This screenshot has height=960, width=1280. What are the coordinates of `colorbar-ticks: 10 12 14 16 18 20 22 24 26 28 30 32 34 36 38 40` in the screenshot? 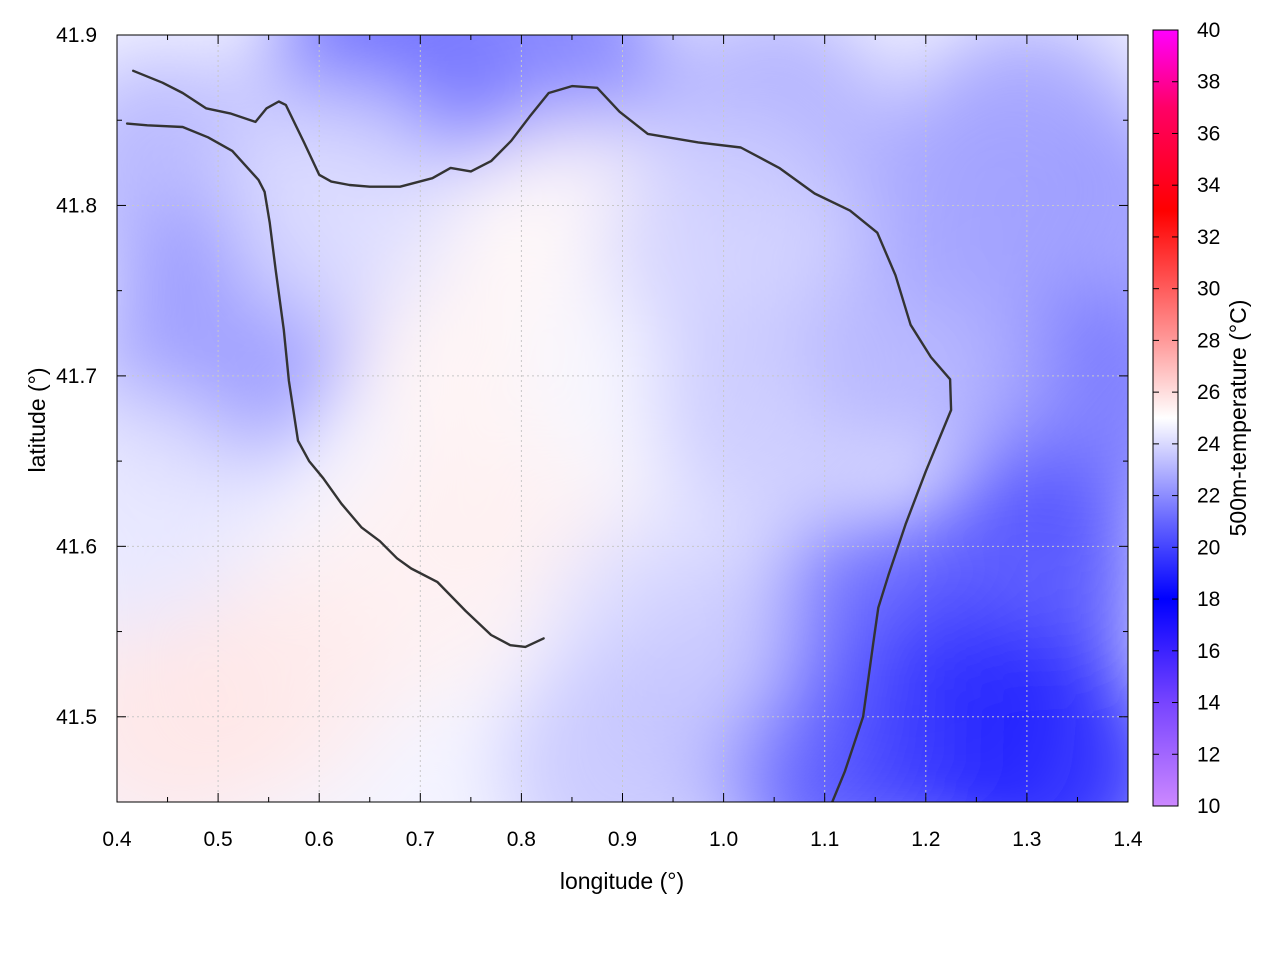 It's located at (1187, 418).